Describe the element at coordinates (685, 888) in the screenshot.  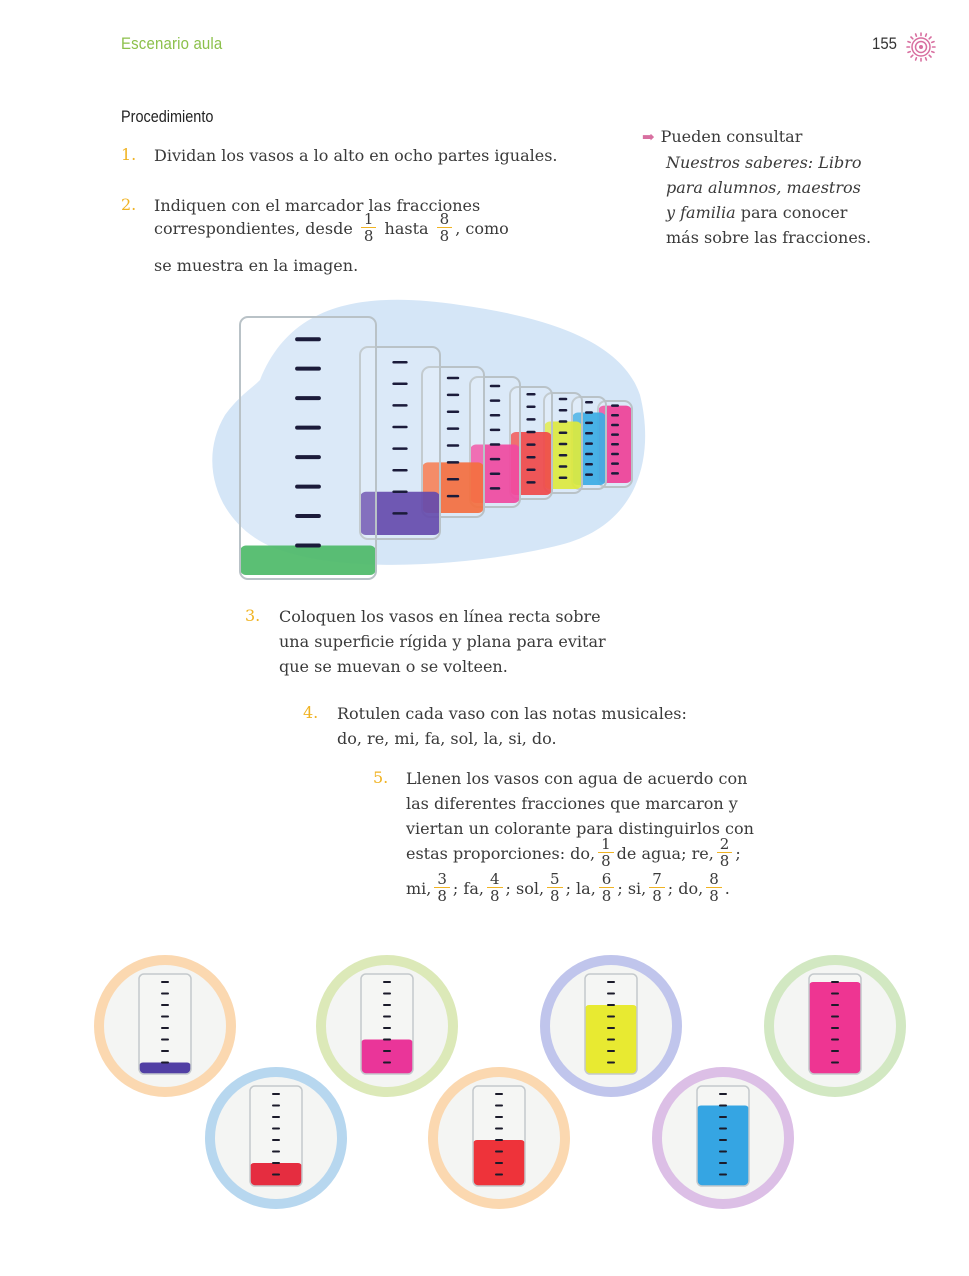
I see `text-span: ; do,` at that location.